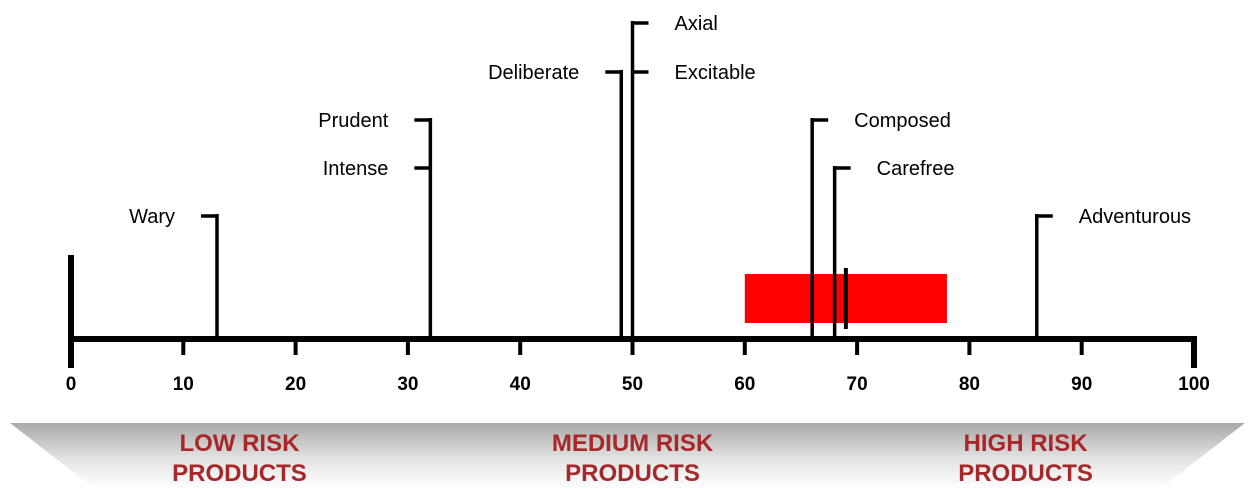  I want to click on risk-type-label: Excitable, so click(715, 73).